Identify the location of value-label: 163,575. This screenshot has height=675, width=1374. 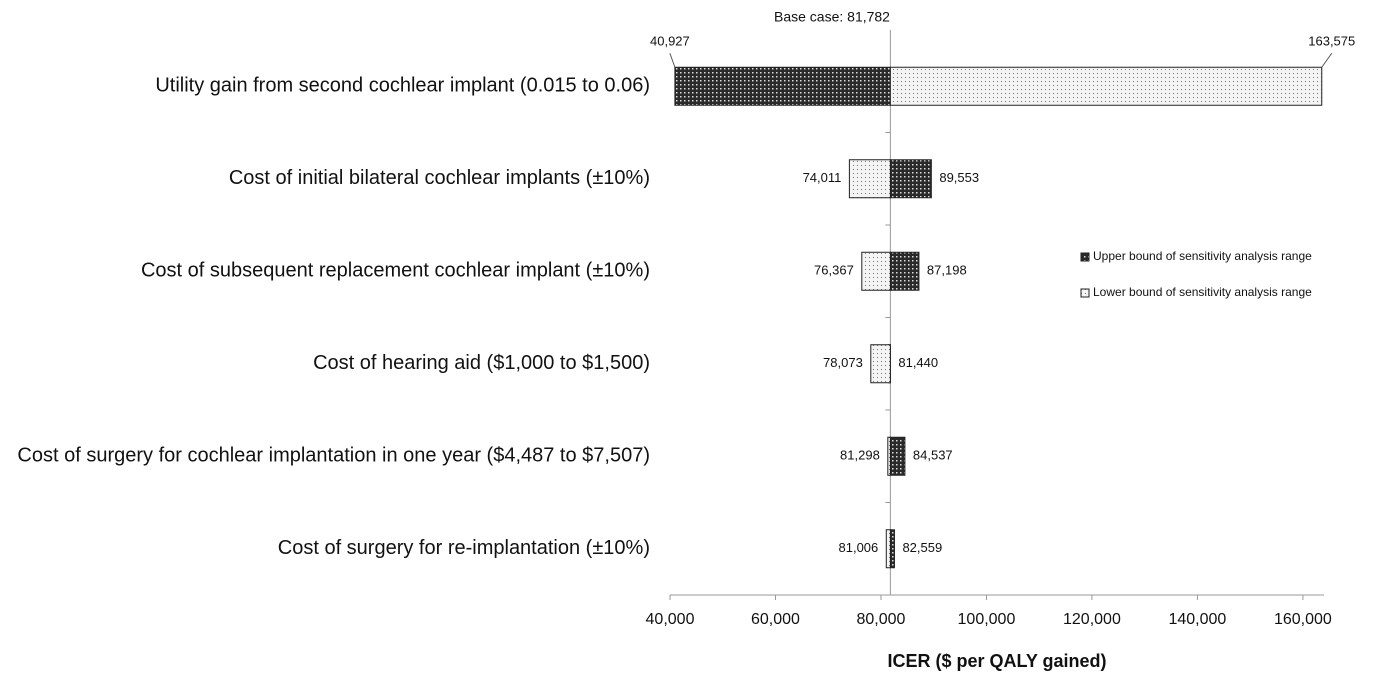
(1331, 41).